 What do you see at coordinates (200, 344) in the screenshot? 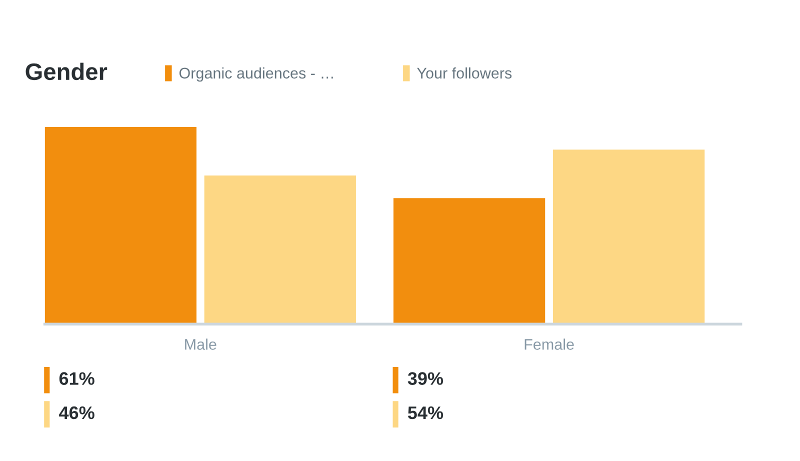
I see `x-tick-label: Male` at bounding box center [200, 344].